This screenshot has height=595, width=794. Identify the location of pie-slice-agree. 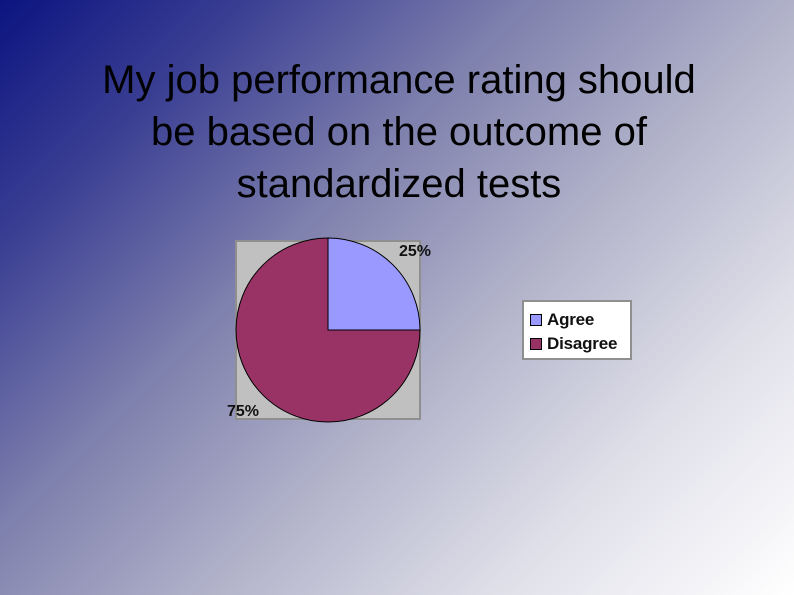
(374, 284).